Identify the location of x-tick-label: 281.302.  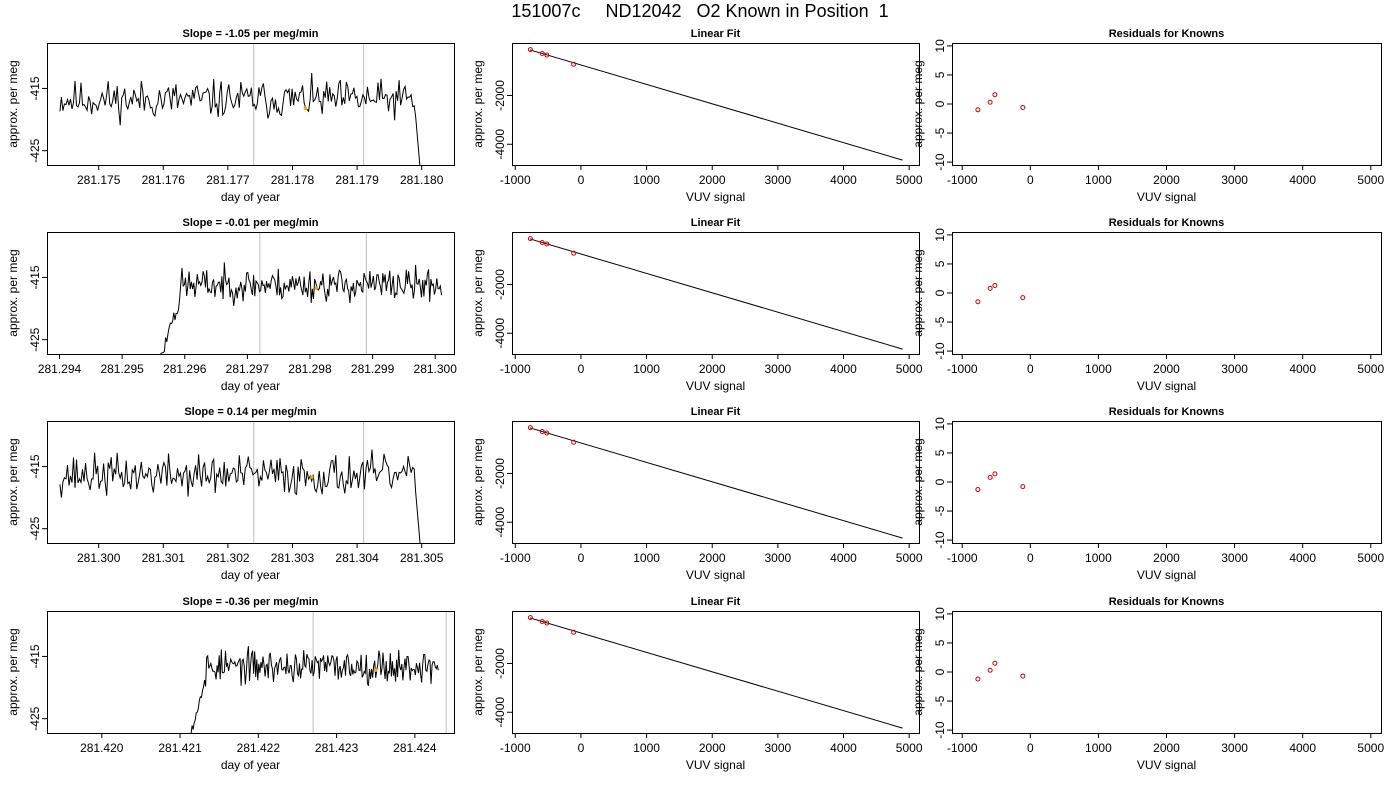
(228, 558).